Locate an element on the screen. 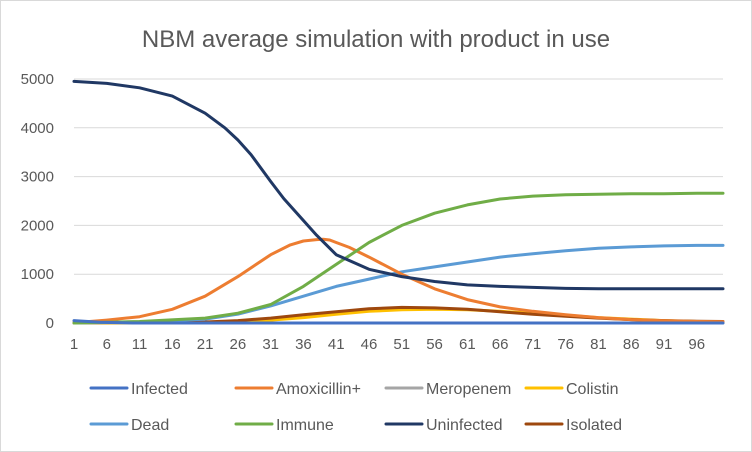  legend-label-colistin: Colistin is located at coordinates (592, 389).